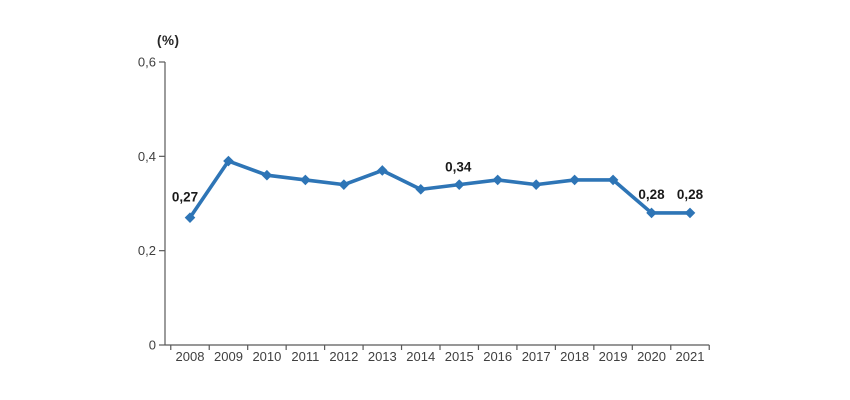 The width and height of the screenshot is (850, 400). Describe the element at coordinates (459, 356) in the screenshot. I see `x-axis-label-2015: 2015` at that location.